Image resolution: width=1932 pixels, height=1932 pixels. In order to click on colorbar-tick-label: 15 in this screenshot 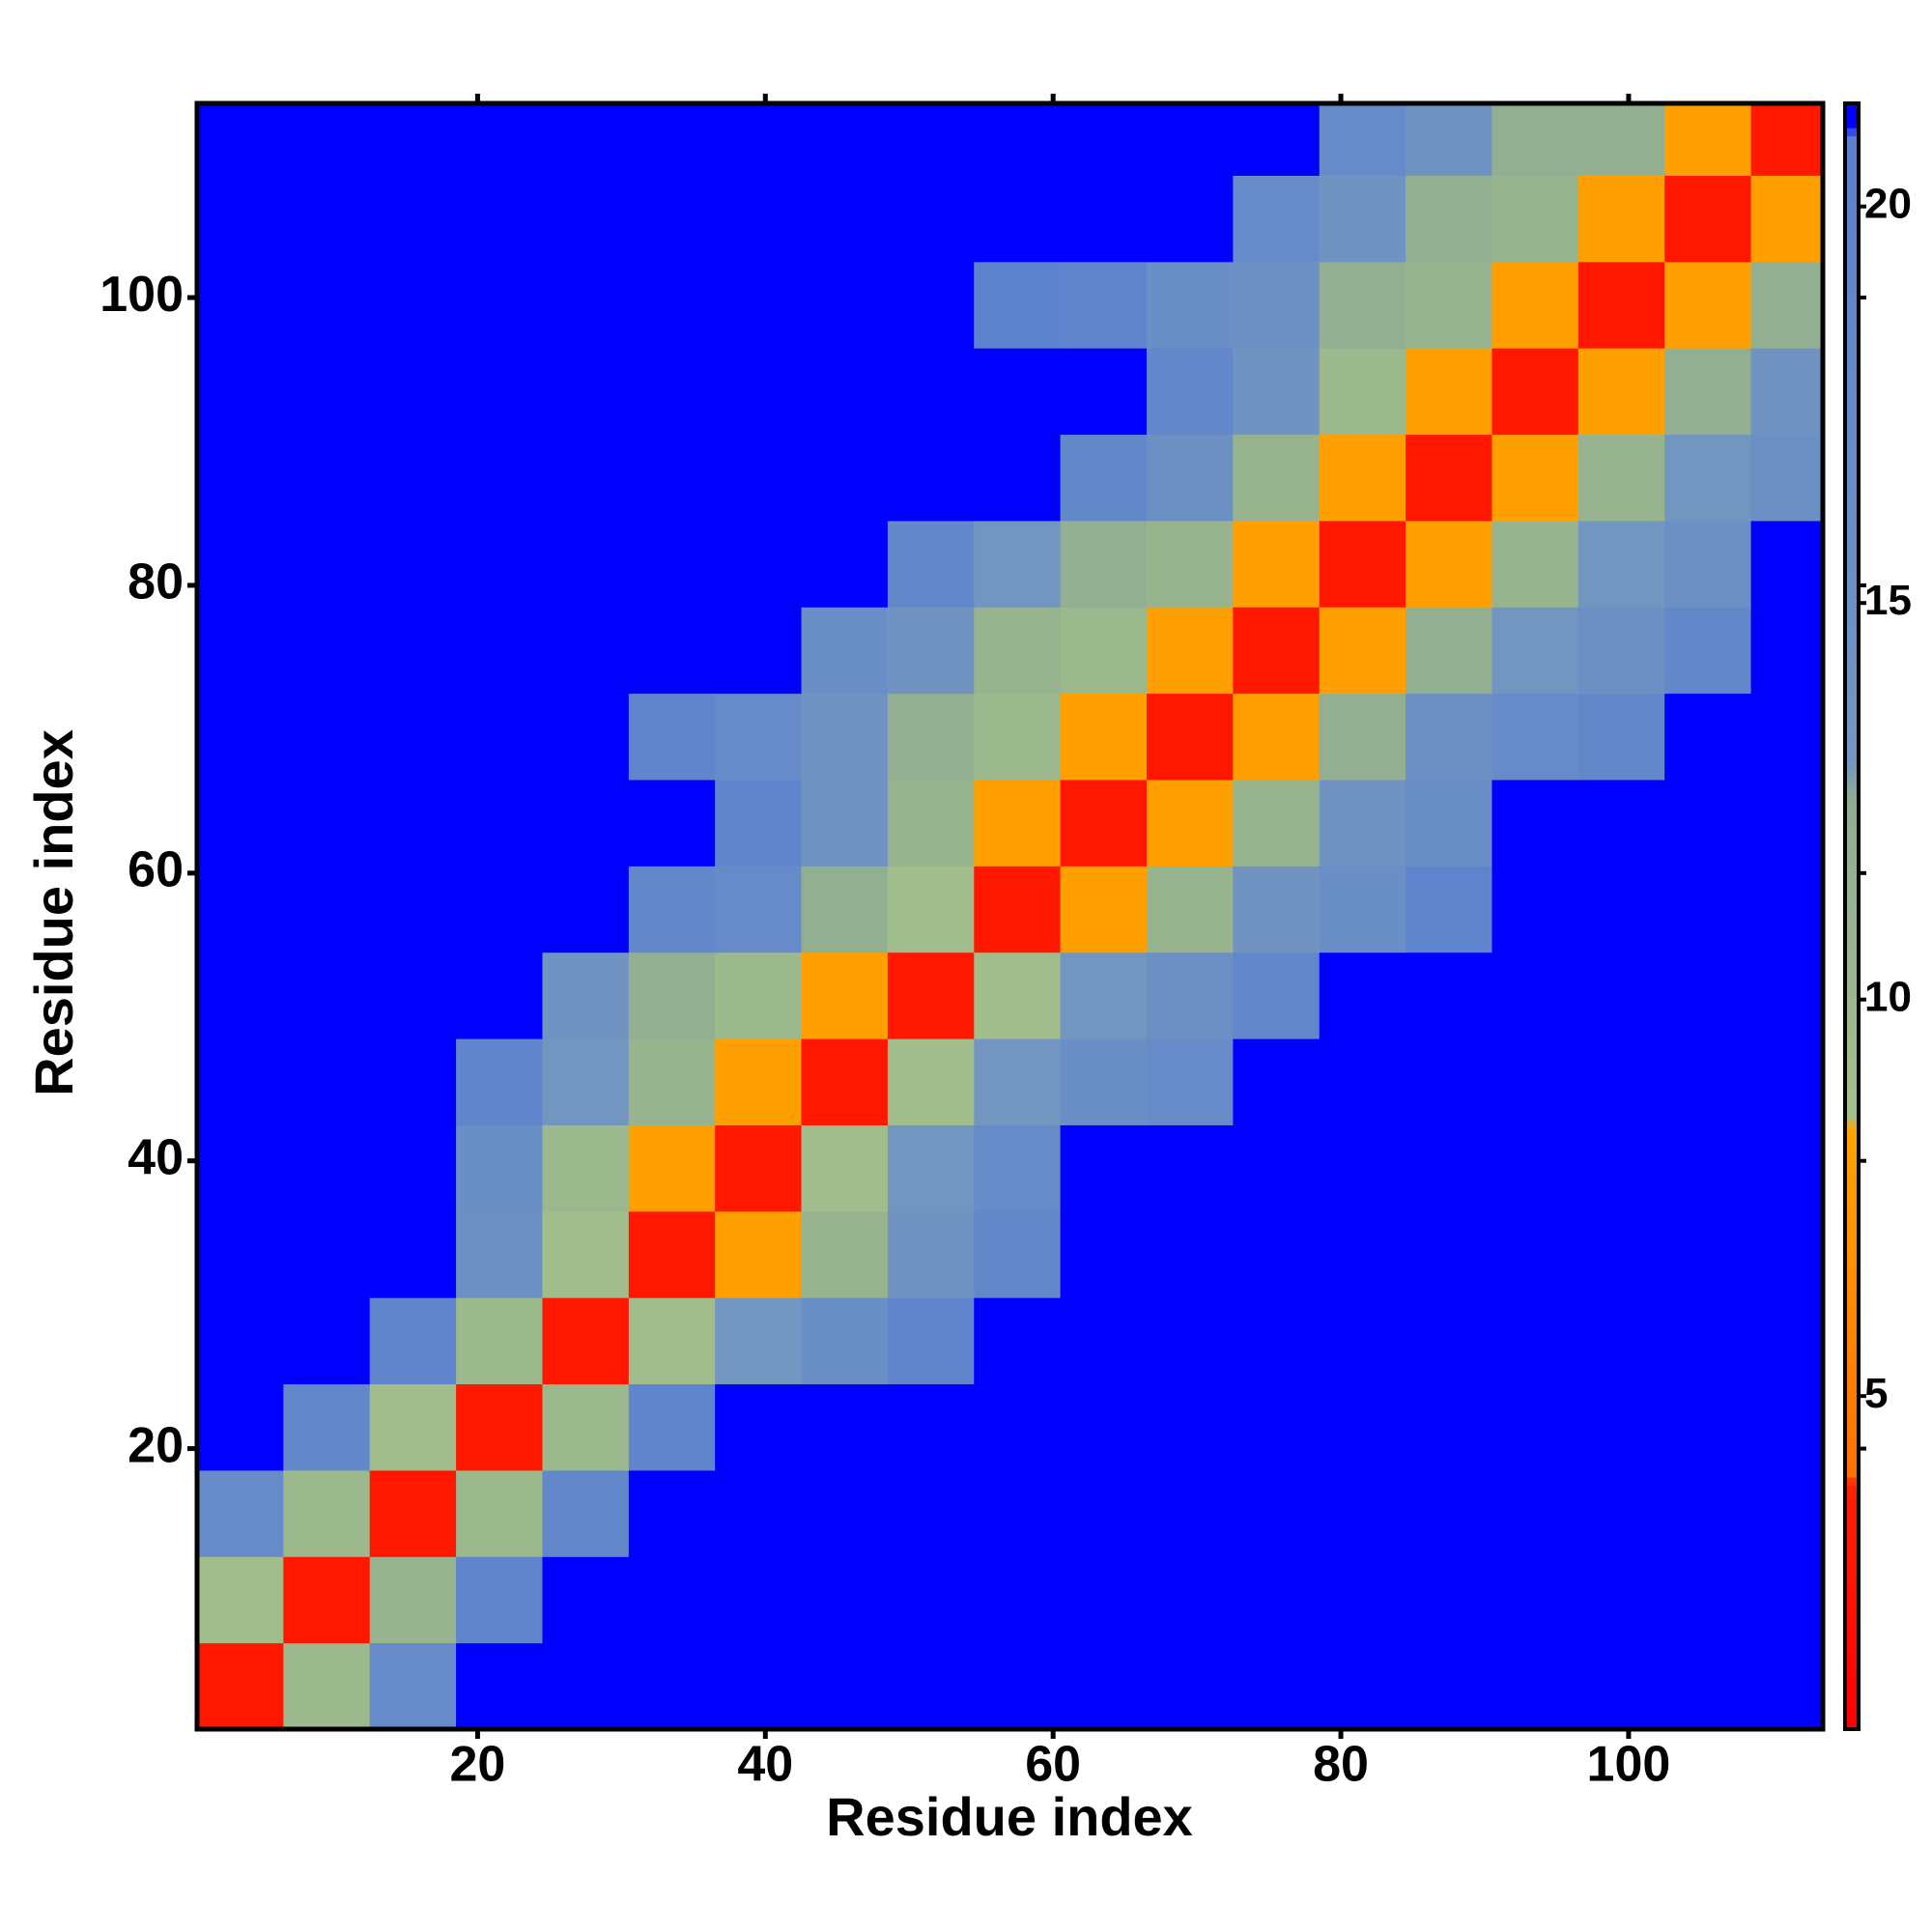, I will do `click(1888, 600)`.